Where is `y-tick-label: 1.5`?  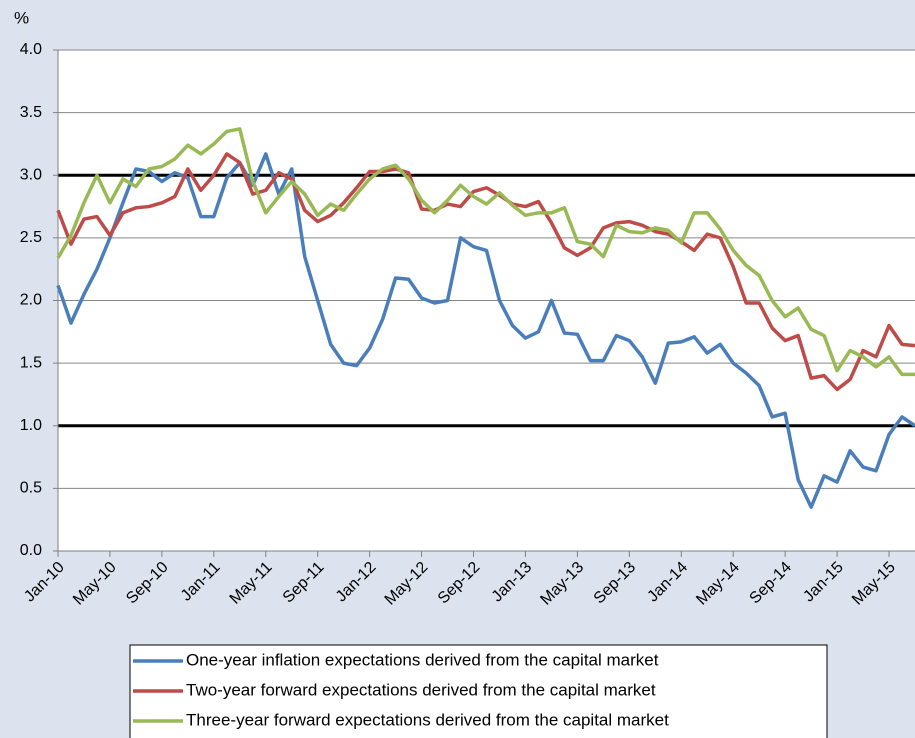
y-tick-label: 1.5 is located at coordinates (31, 362).